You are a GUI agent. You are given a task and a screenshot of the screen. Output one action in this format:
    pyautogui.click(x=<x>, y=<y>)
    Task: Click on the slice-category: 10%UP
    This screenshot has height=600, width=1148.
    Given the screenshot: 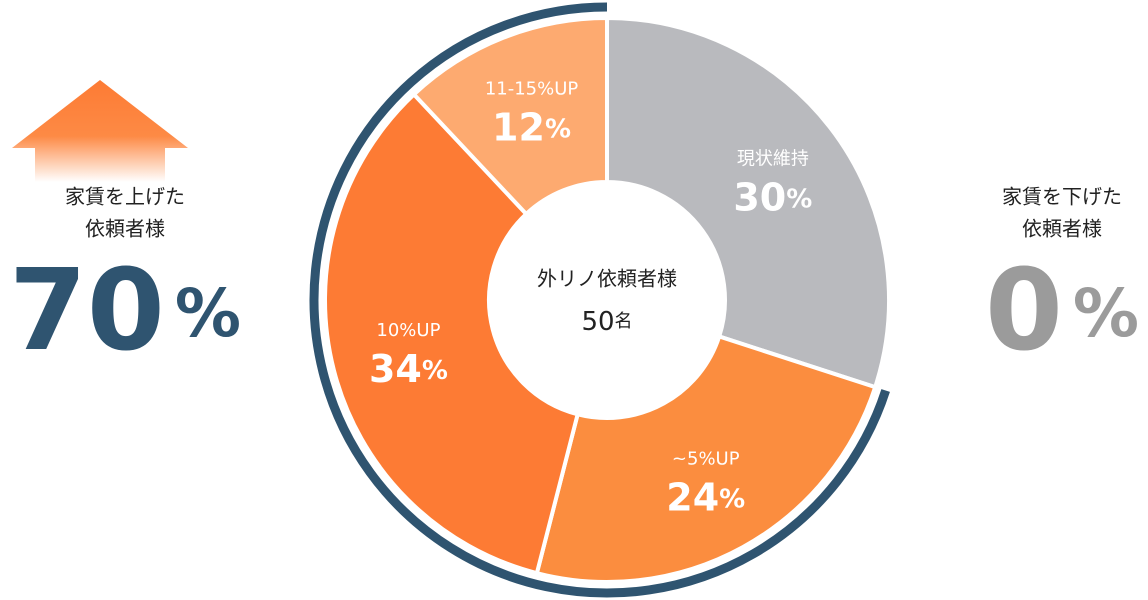 What is the action you would take?
    pyautogui.click(x=408, y=330)
    